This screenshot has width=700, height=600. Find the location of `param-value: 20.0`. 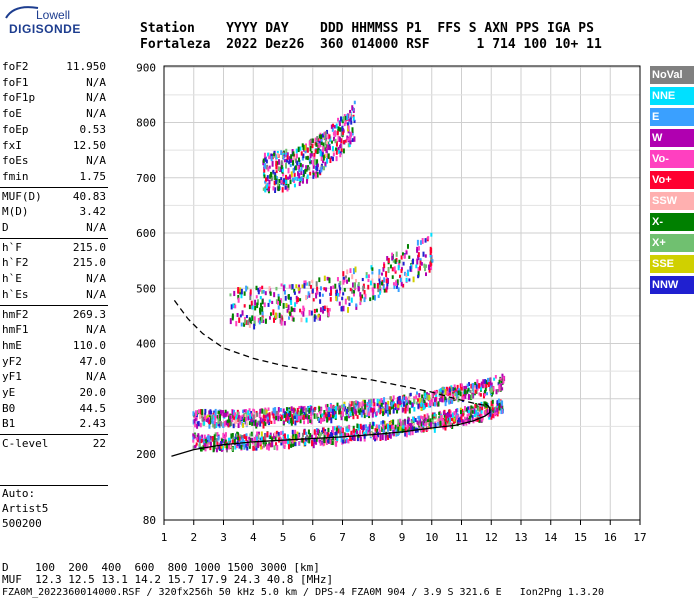

param-value: 20.0 is located at coordinates (93, 392).